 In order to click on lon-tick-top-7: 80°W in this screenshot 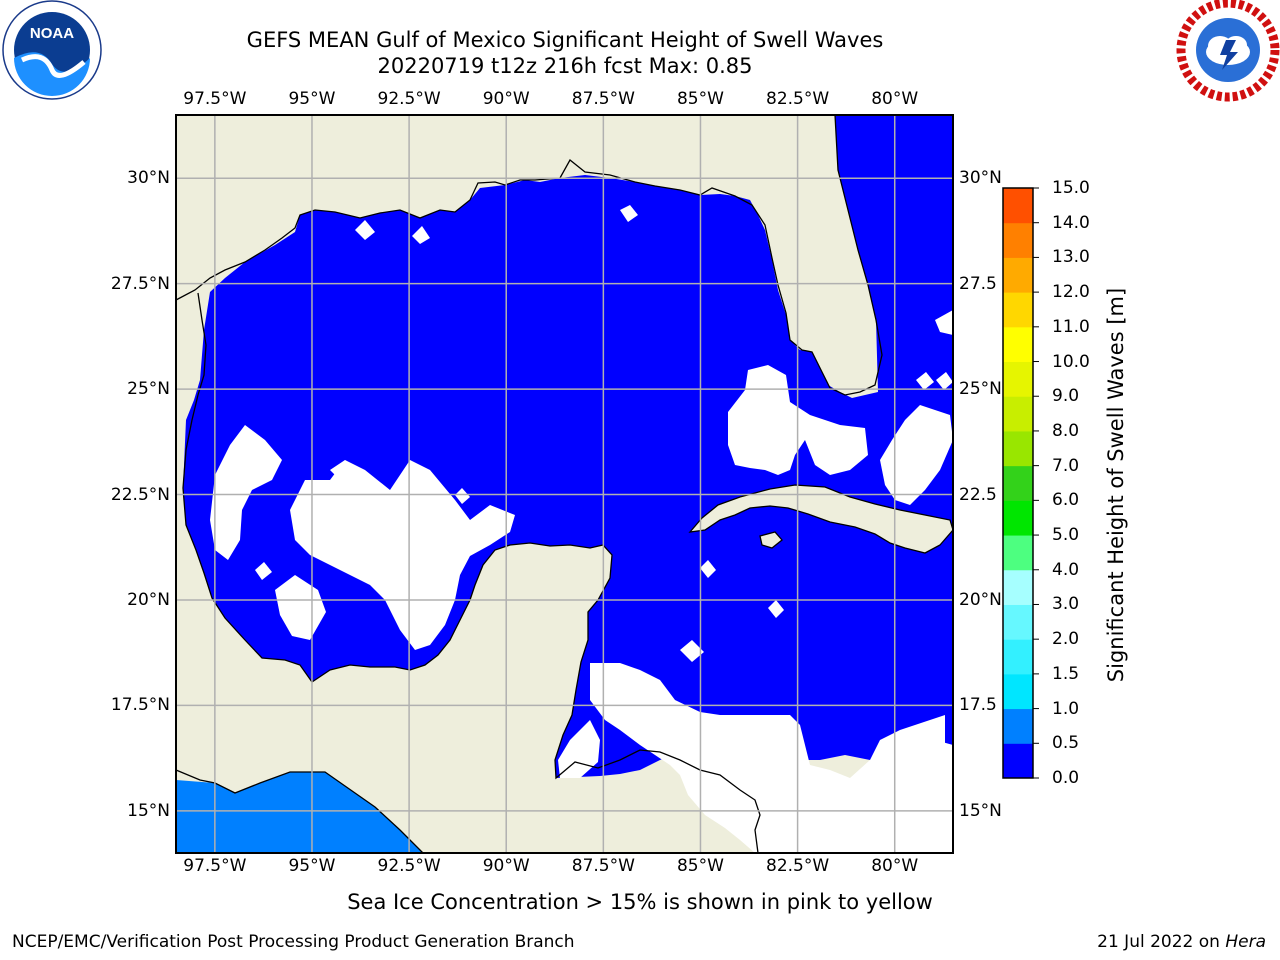, I will do `click(895, 99)`.